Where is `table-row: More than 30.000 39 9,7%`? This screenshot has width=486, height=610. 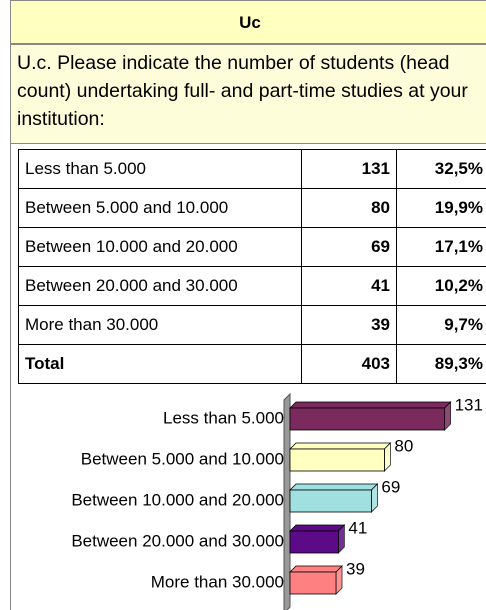 table-row: More than 30.000 39 9,7% is located at coordinates (252, 325).